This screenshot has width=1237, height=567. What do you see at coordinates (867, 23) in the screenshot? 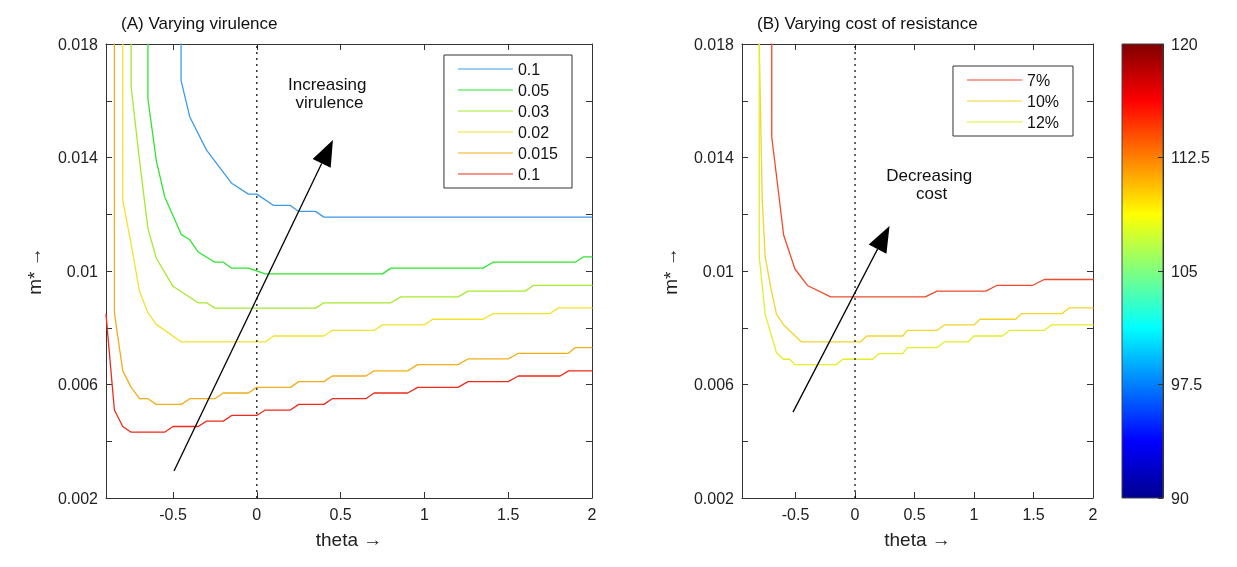
I see `chart-title: (B) Varying cost of resistance` at bounding box center [867, 23].